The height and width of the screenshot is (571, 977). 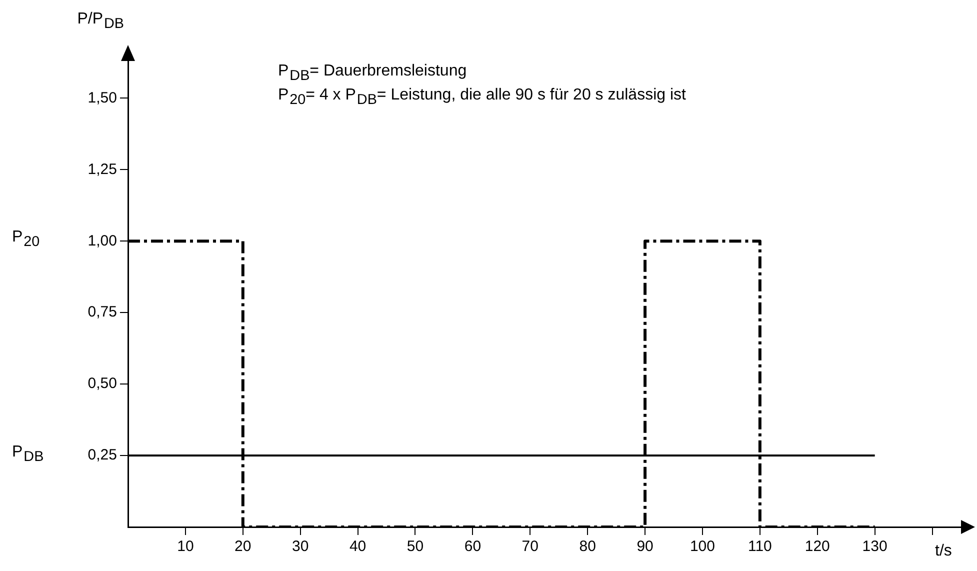 What do you see at coordinates (645, 547) in the screenshot?
I see `x-tick-label: 90` at bounding box center [645, 547].